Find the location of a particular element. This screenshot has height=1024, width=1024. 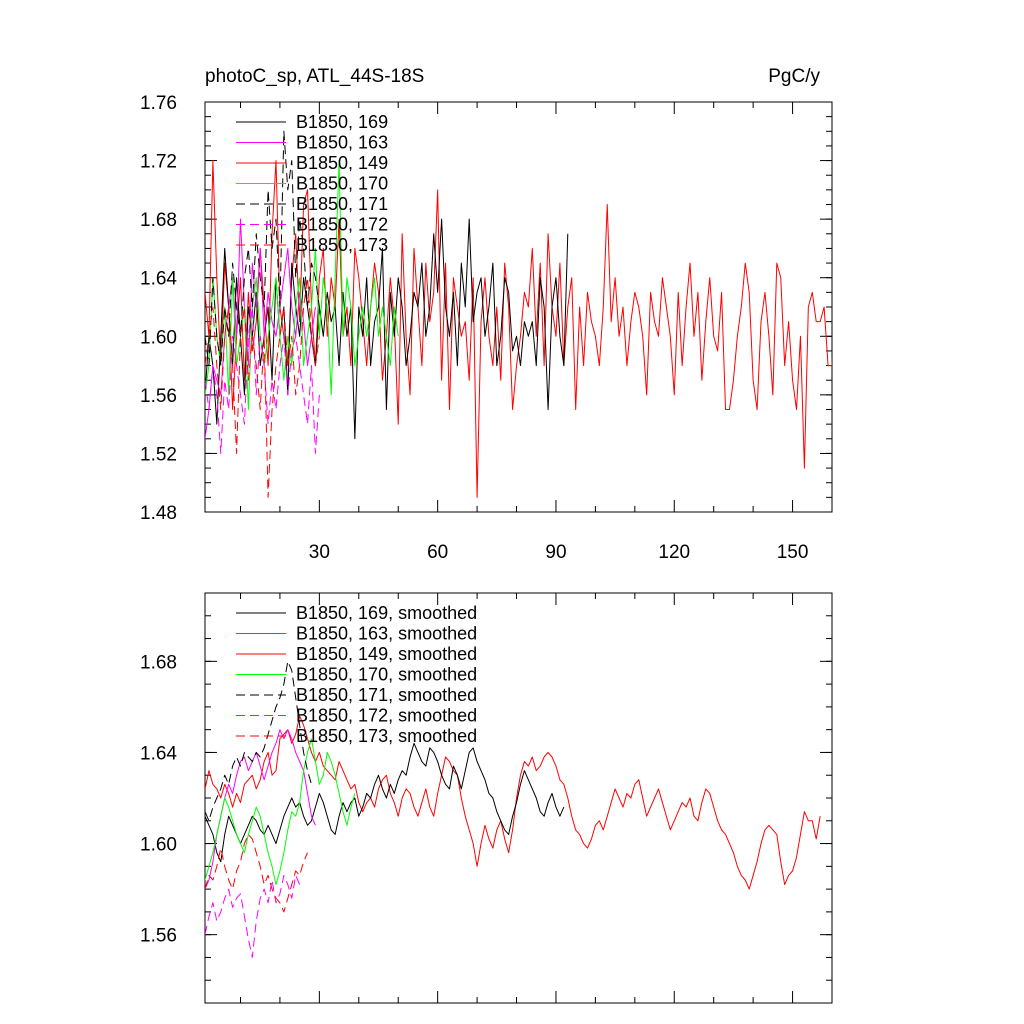

legend-label: B1850, 163, smoothed is located at coordinates (386, 634).